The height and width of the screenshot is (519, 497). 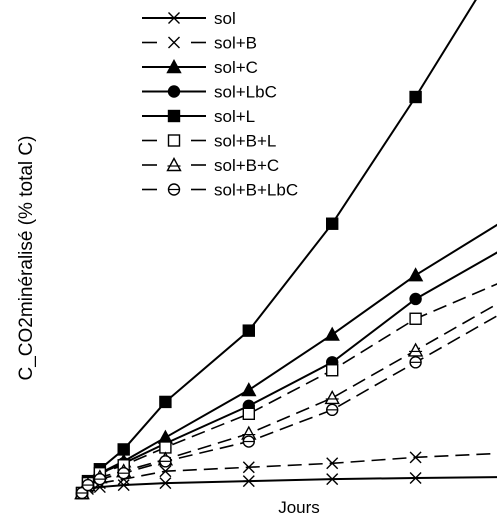 What do you see at coordinates (200, 67) in the screenshot?
I see `legend-item-sol-c: sol+C` at bounding box center [200, 67].